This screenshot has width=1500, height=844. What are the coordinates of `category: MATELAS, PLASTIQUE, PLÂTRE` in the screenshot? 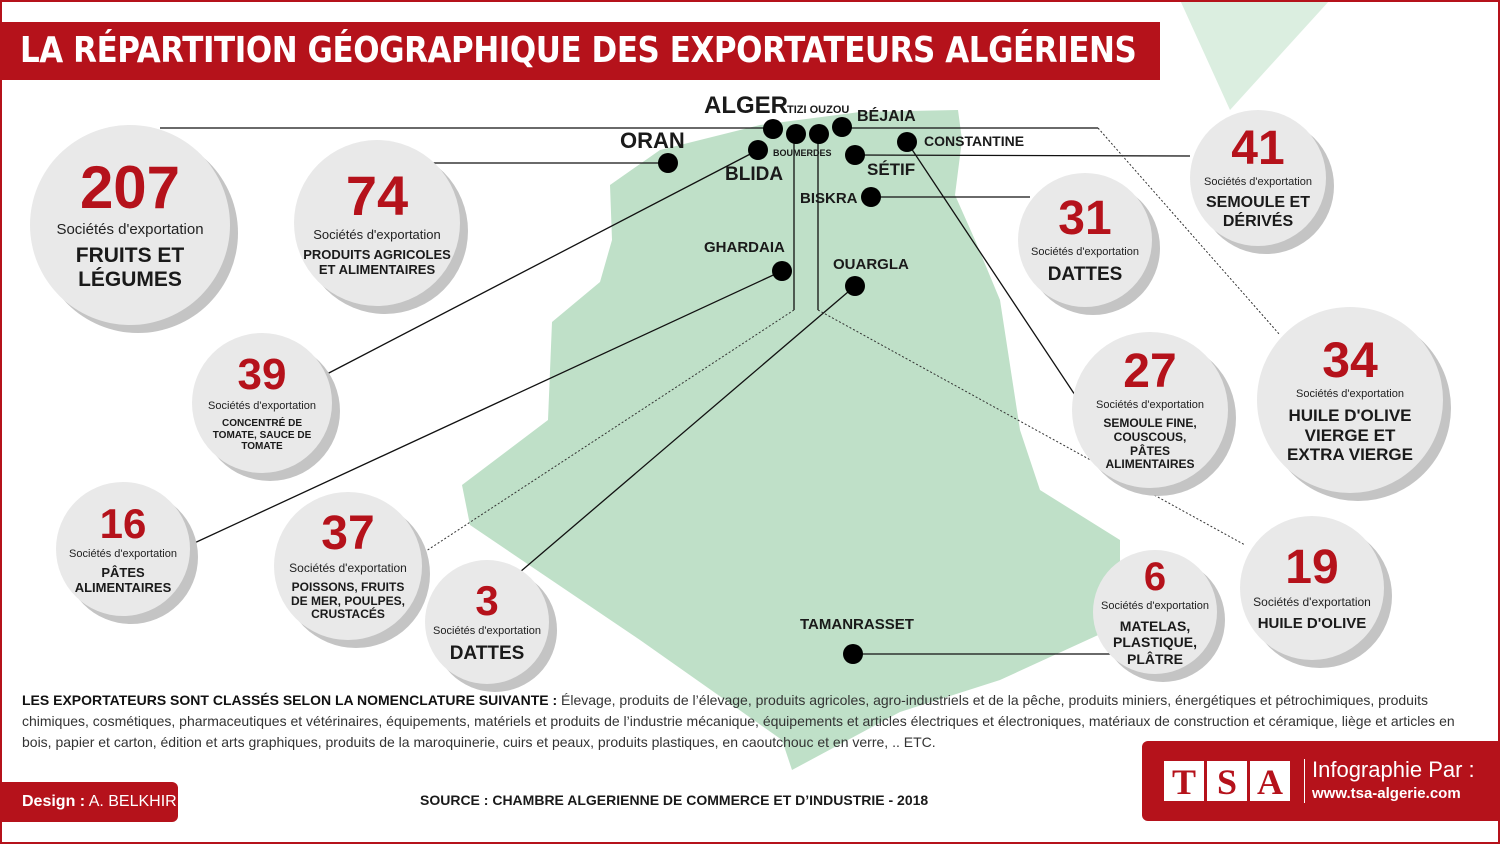 It's located at (1154, 642).